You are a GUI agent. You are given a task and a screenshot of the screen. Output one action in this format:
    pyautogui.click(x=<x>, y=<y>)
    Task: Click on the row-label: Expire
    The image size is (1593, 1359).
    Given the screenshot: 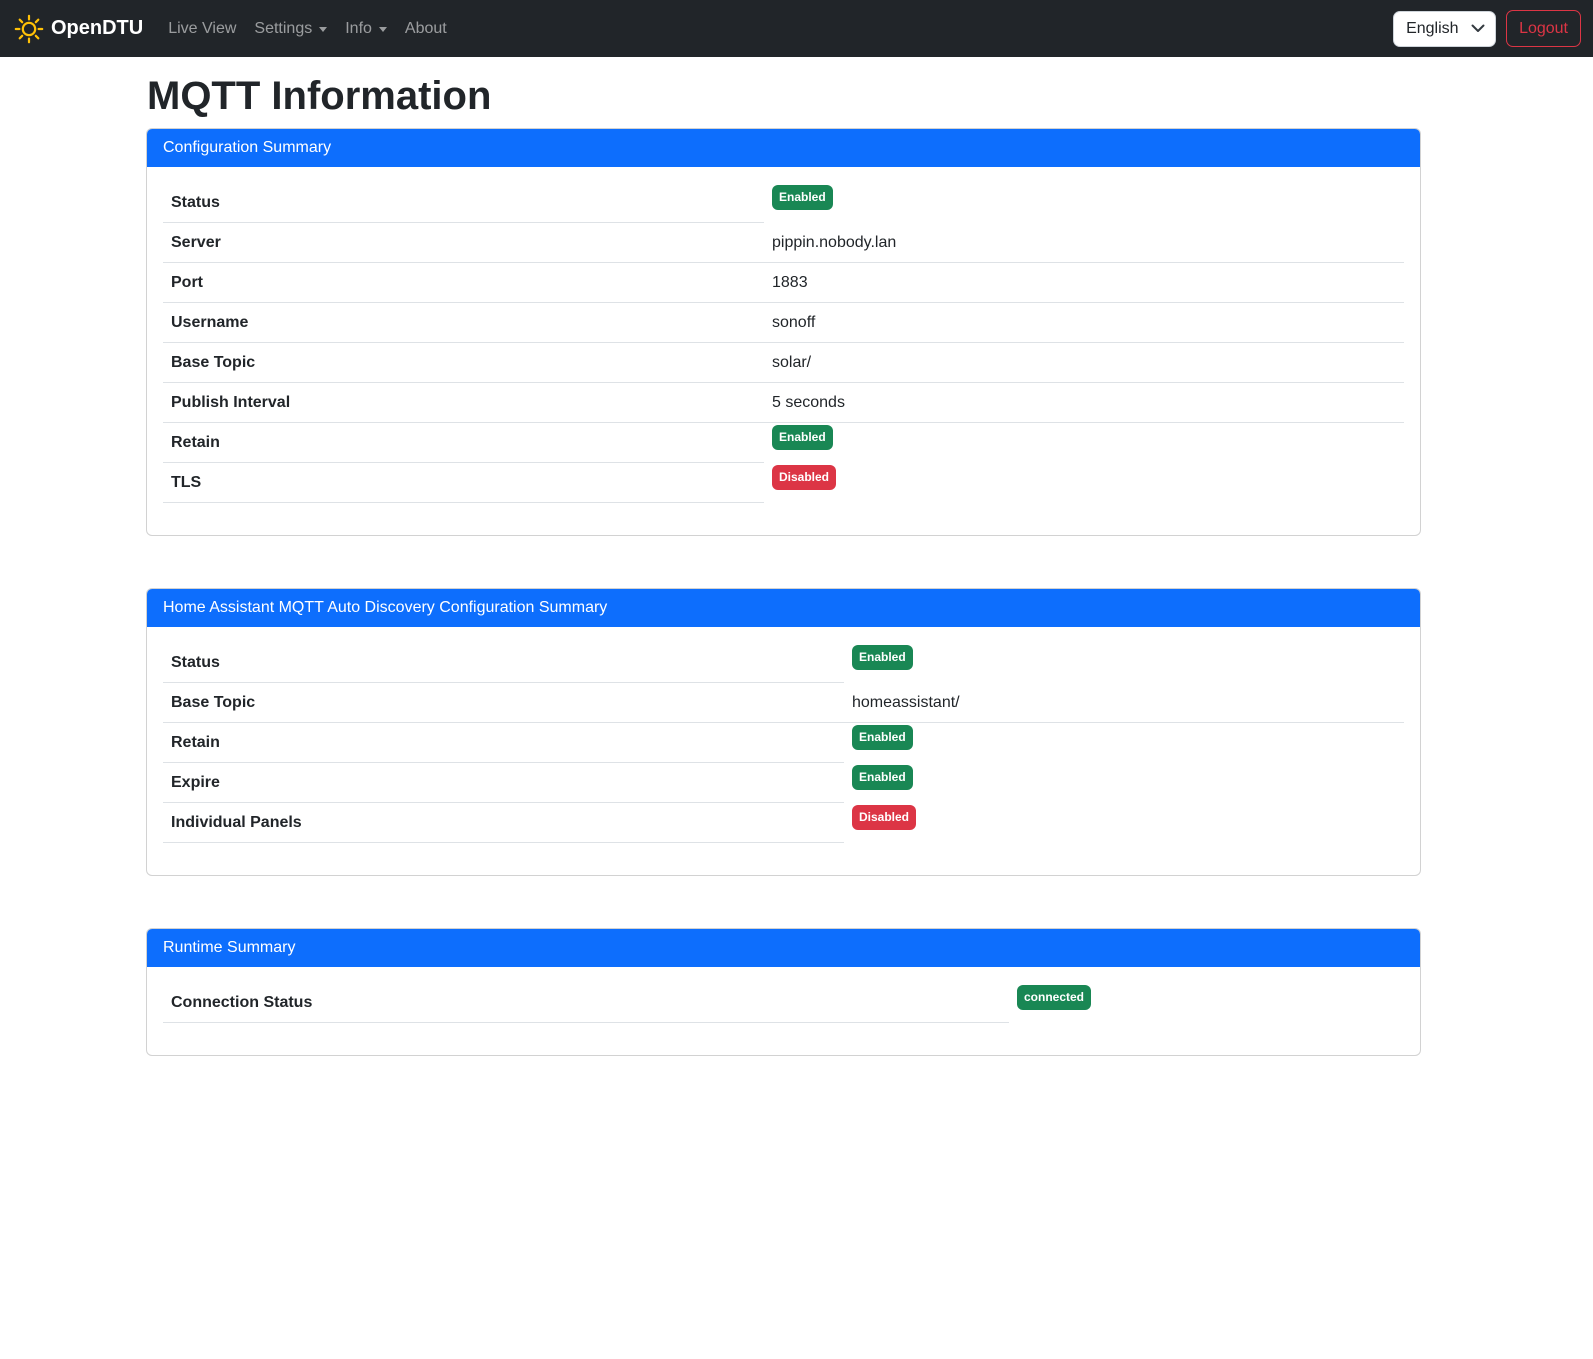 What is the action you would take?
    pyautogui.click(x=503, y=783)
    